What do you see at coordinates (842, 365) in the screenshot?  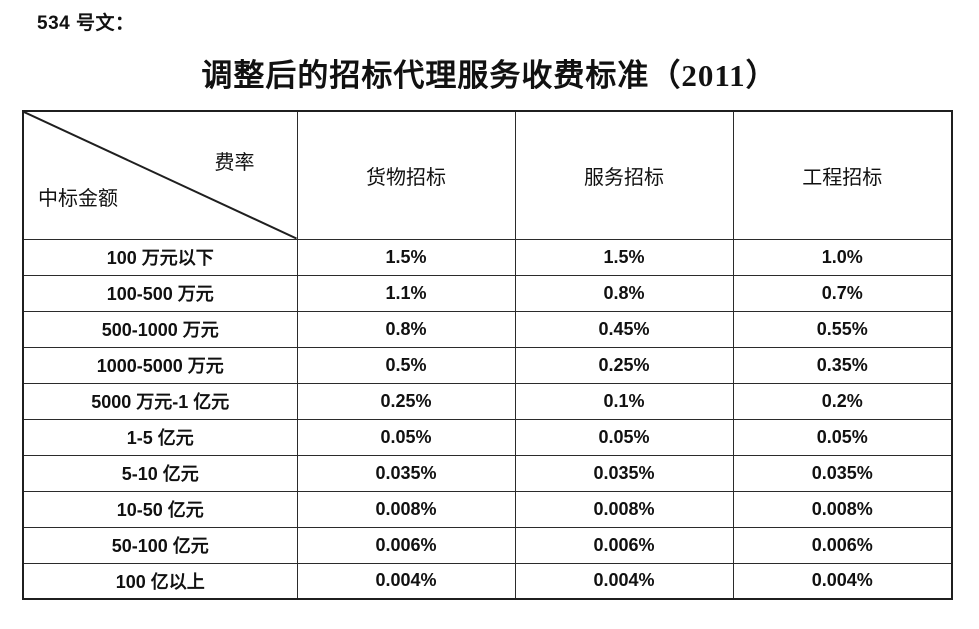 I see `fee-value-cell: 0.35%` at bounding box center [842, 365].